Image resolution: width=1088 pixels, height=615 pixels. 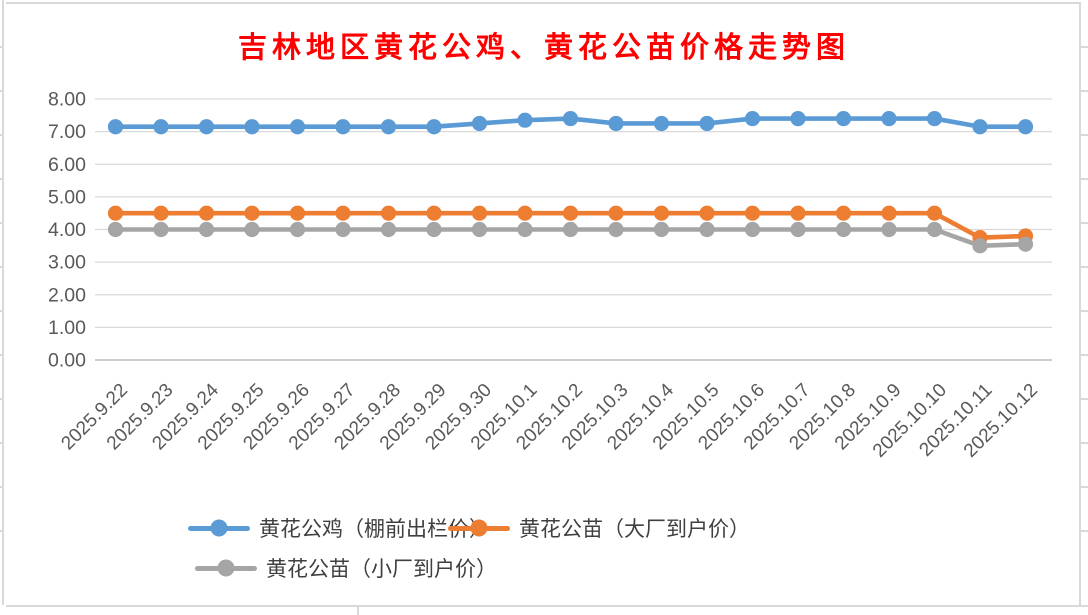 What do you see at coordinates (634, 529) in the screenshot?
I see `legend-label: 黄花公苗（大厂到户价）` at bounding box center [634, 529].